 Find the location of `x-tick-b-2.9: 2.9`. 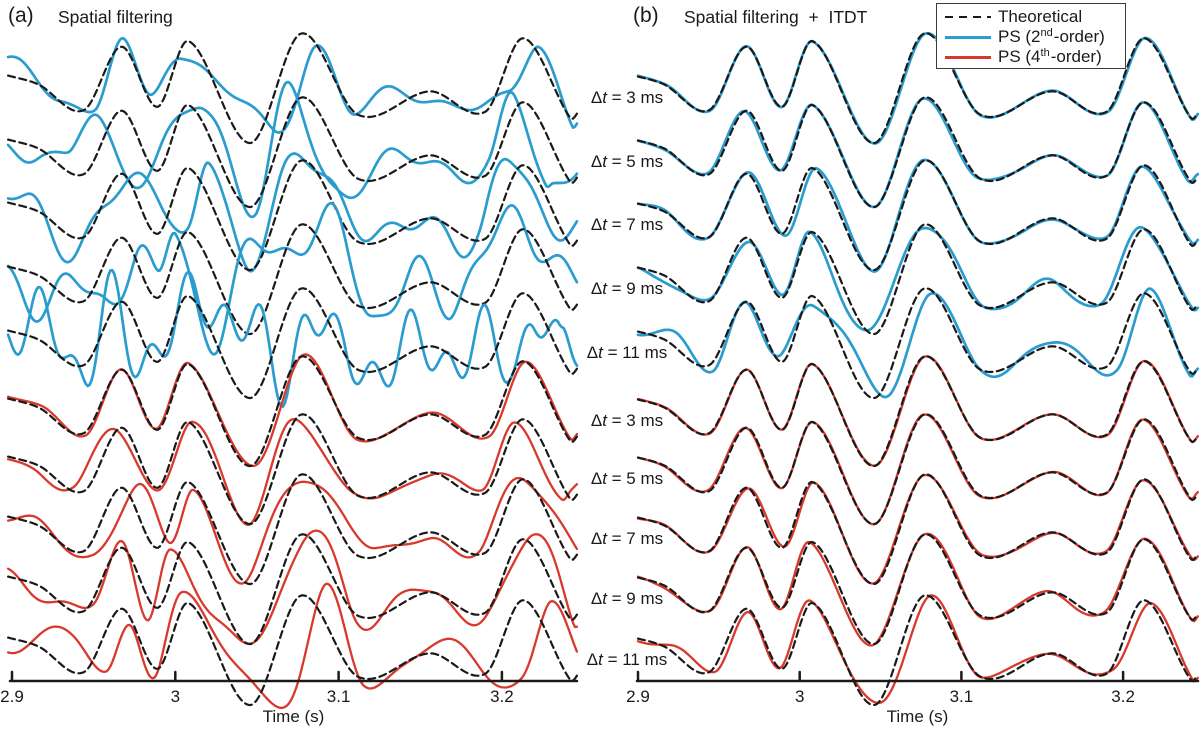

x-tick-b-2.9: 2.9 is located at coordinates (638, 696).